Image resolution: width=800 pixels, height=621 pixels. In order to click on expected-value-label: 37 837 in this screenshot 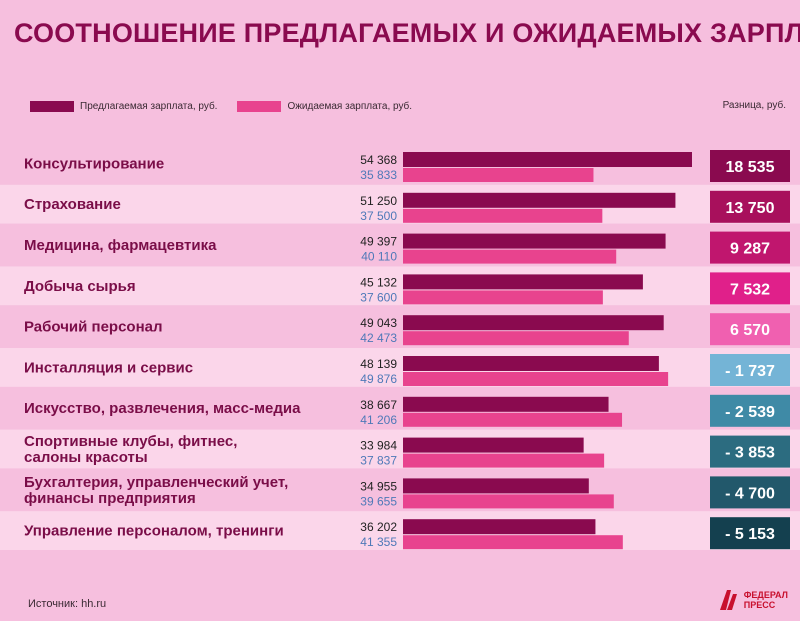, I will do `click(378, 461)`.